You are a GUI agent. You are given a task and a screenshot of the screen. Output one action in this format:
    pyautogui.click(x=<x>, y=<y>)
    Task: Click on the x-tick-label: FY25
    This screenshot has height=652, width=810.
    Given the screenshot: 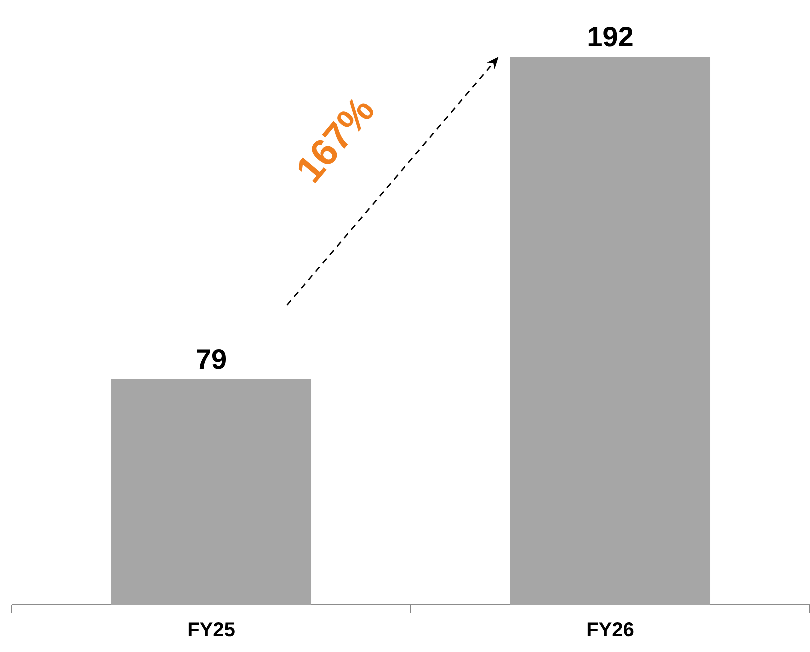 What is the action you would take?
    pyautogui.click(x=211, y=629)
    